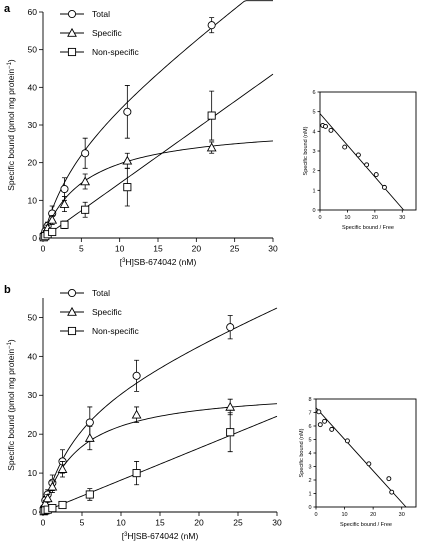 The width and height of the screenshot is (429, 549). Describe the element at coordinates (309, 508) in the screenshot. I see `b-inset-y-tick-label: 0` at that location.